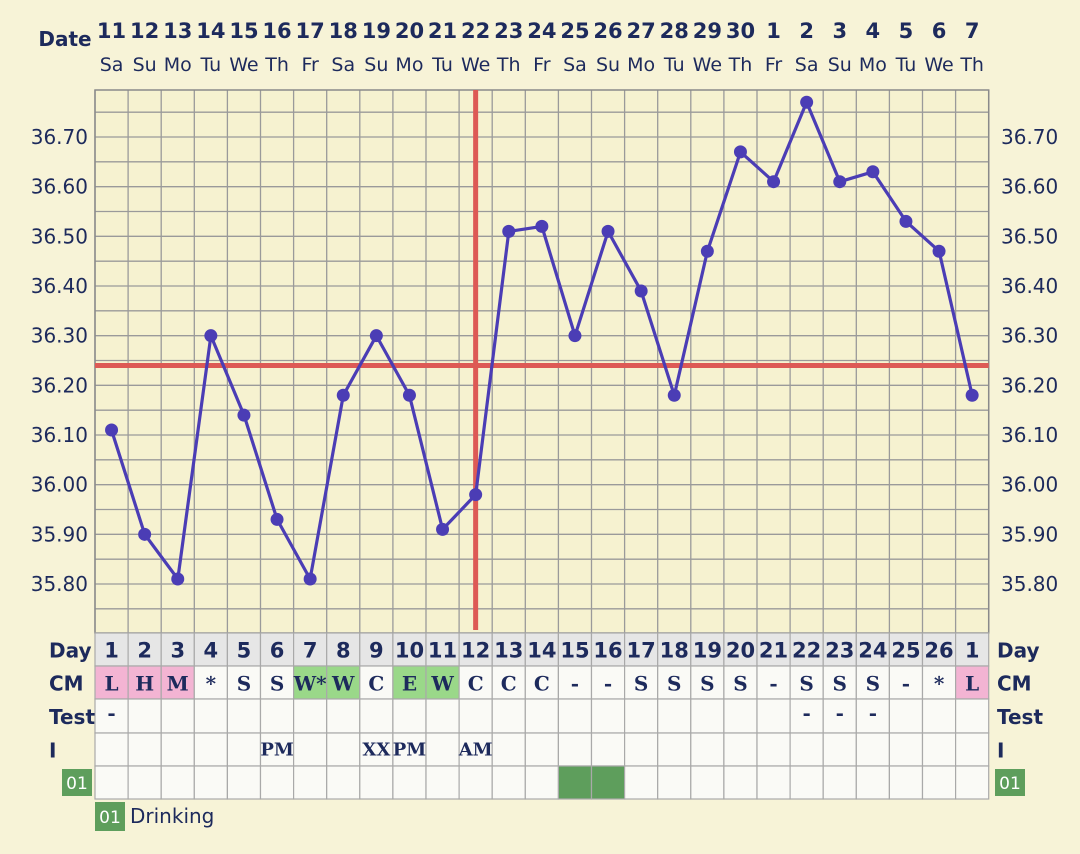 The height and width of the screenshot is (854, 1080). I want to click on day-number: 13, so click(508, 651).